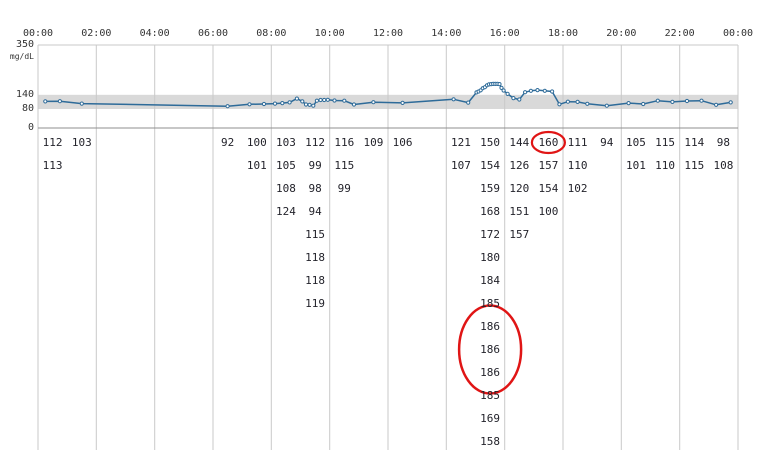  Describe the element at coordinates (154, 33) in the screenshot. I see `time-axis-label: 04:00` at that location.